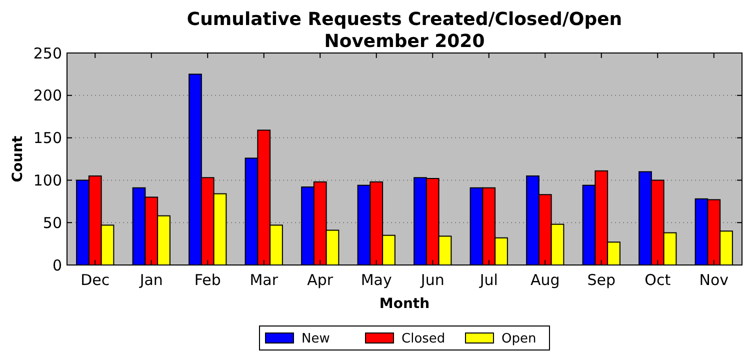 The height and width of the screenshot is (361, 751). Describe the element at coordinates (264, 280) in the screenshot. I see `x-tick-label: Mar` at that location.